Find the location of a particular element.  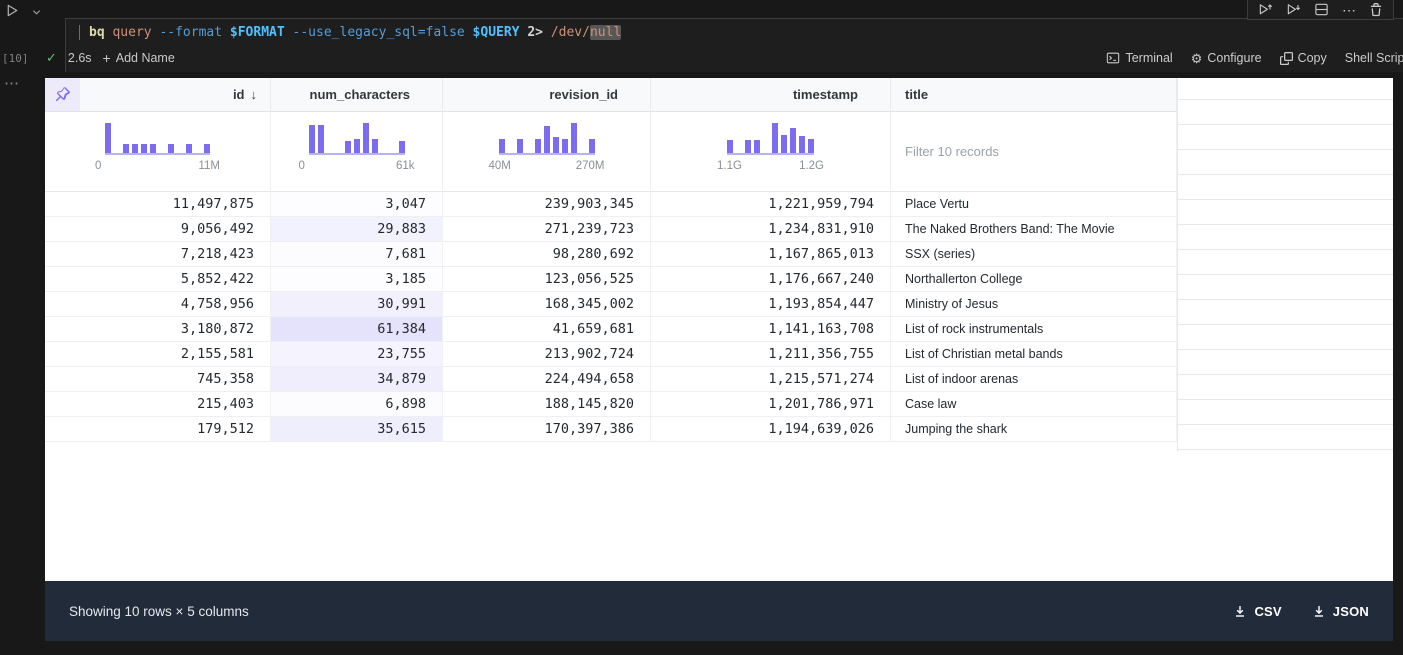

add-name-button: + Add Name is located at coordinates (139, 58).